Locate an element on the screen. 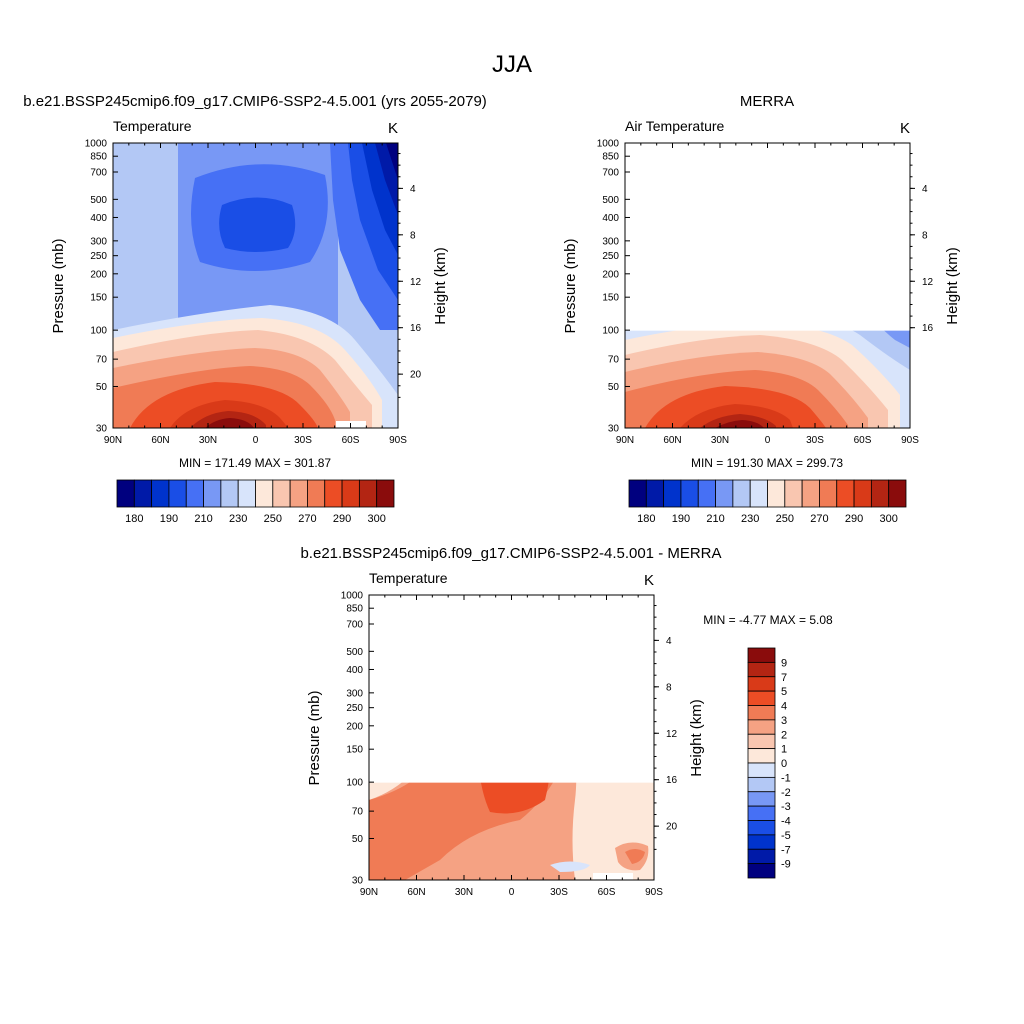 This screenshot has height=1024, width=1024. y-tick-label: 200 is located at coordinates (610, 274).